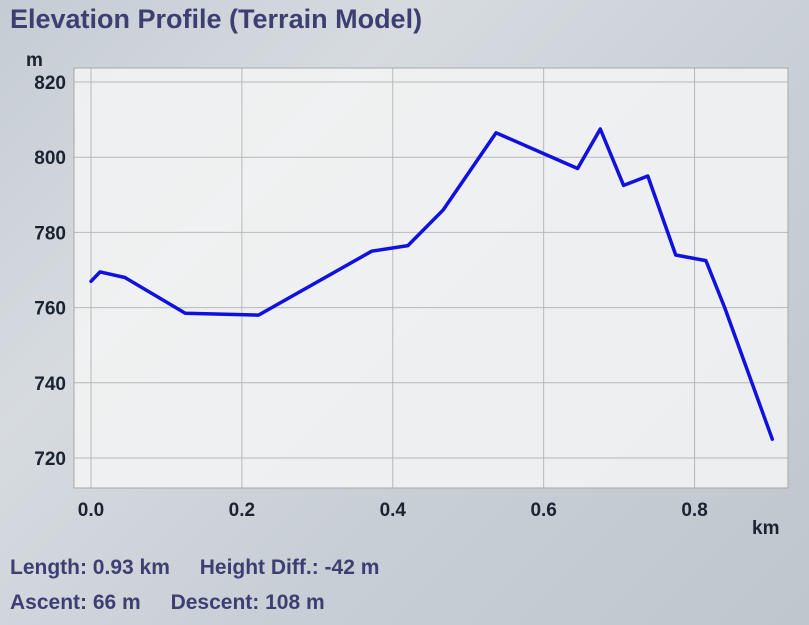 Image resolution: width=809 pixels, height=625 pixels. I want to click on height-diff-stat: Height Diff.: -42 m, so click(289, 567).